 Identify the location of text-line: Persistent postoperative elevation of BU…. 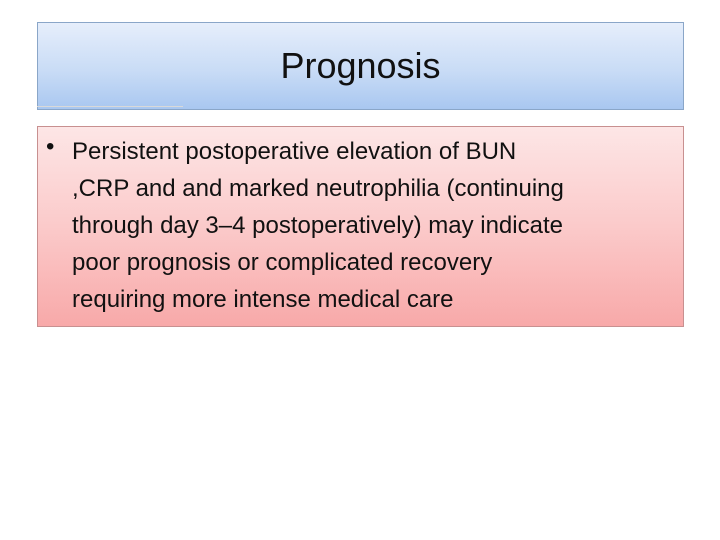
(294, 151).